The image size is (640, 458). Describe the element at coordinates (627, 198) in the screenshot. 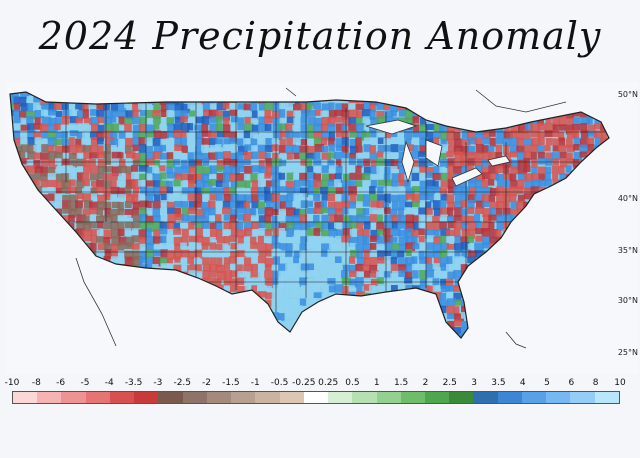

I see `lat-label-40: 40°N` at that location.